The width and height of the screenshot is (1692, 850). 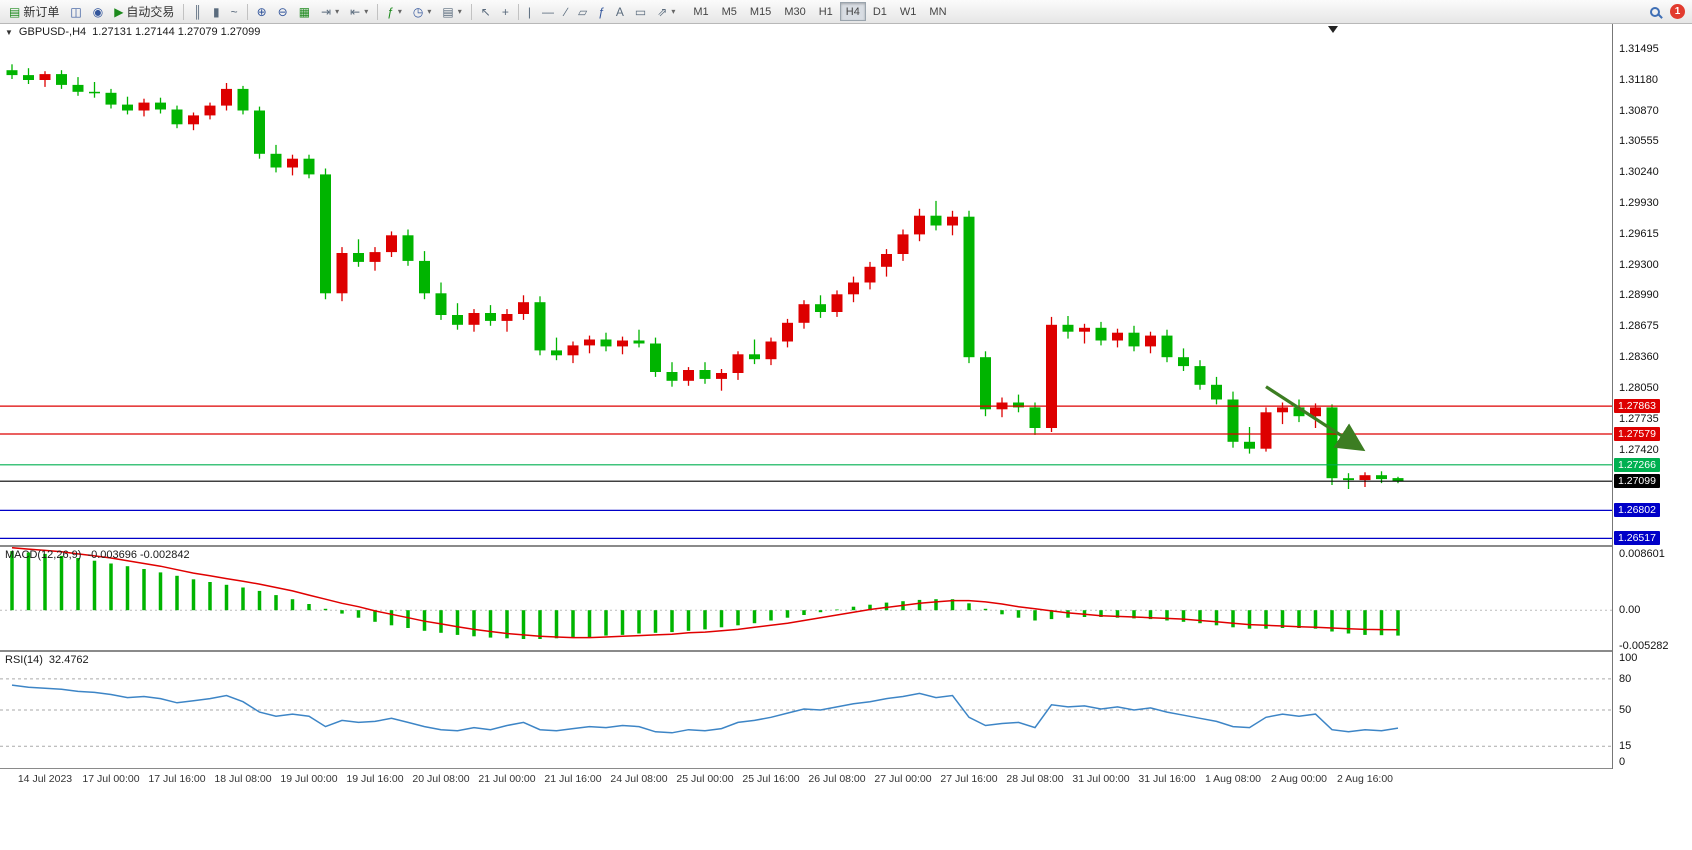 What do you see at coordinates (150, 12) in the screenshot?
I see `auto-trading-label: 自动交易` at bounding box center [150, 12].